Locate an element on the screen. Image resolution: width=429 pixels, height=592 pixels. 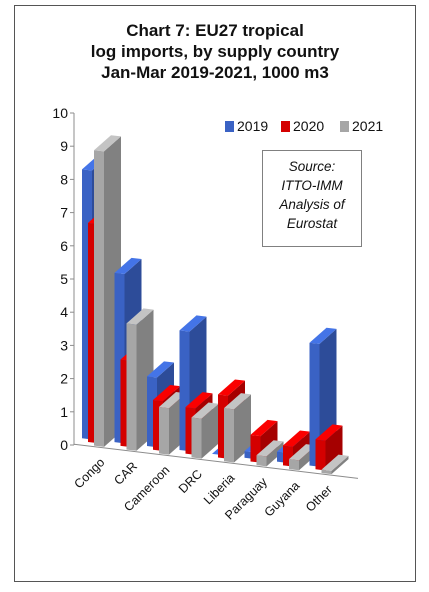
bar-2021-liberia is located at coordinates (229, 435).